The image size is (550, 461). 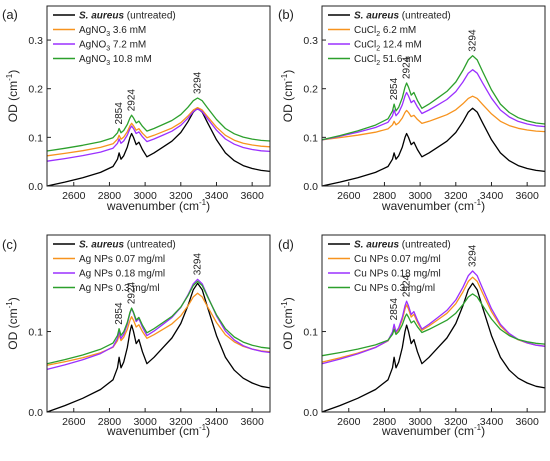 I want to click on legend-entry: AgNO3 7.2 mM, so click(x=112, y=46).